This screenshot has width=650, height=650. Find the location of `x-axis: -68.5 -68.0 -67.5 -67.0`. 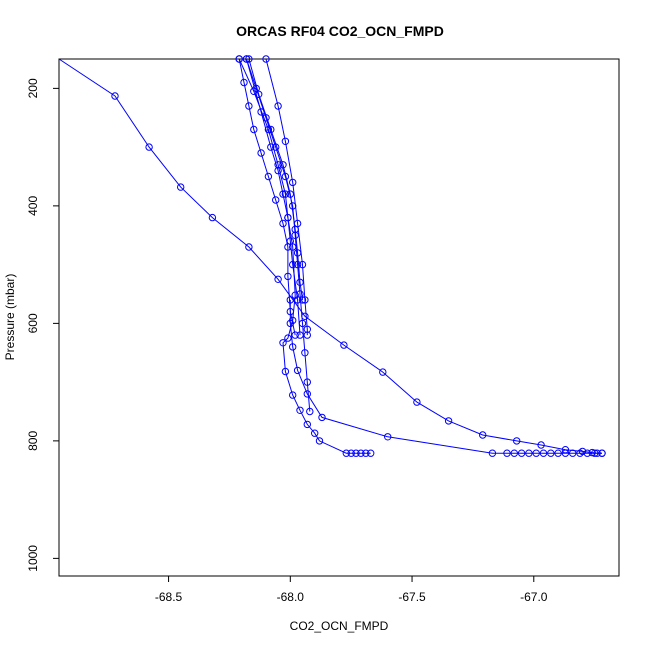

x-axis: -68.5 -68.0 -67.5 -67.0 is located at coordinates (351, 590).